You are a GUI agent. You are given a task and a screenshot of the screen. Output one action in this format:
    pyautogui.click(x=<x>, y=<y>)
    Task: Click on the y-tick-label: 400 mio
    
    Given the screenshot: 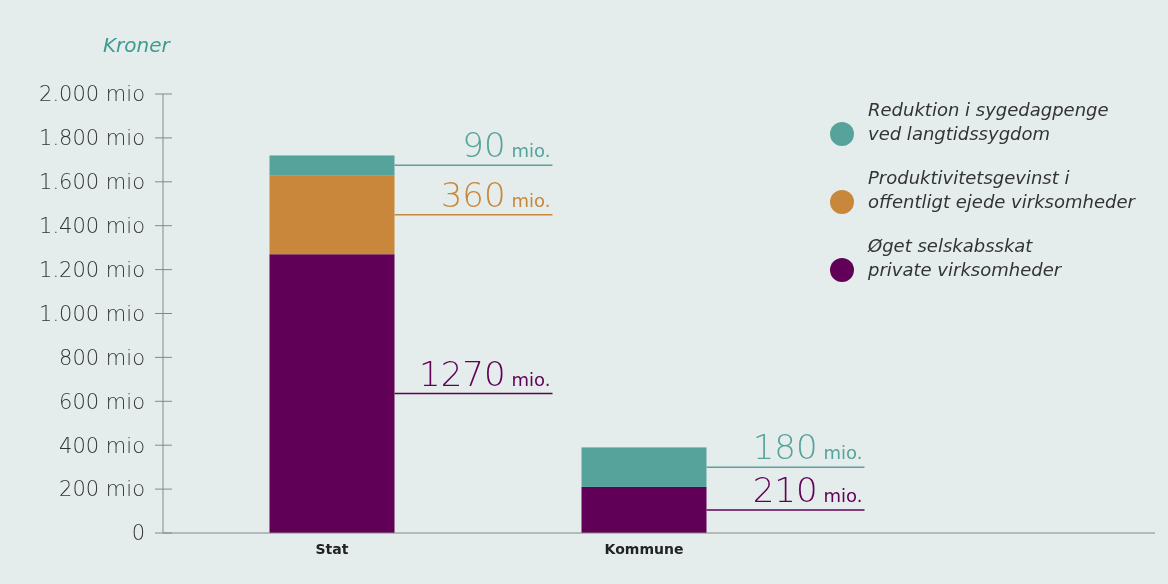 What is the action you would take?
    pyautogui.click(x=102, y=445)
    